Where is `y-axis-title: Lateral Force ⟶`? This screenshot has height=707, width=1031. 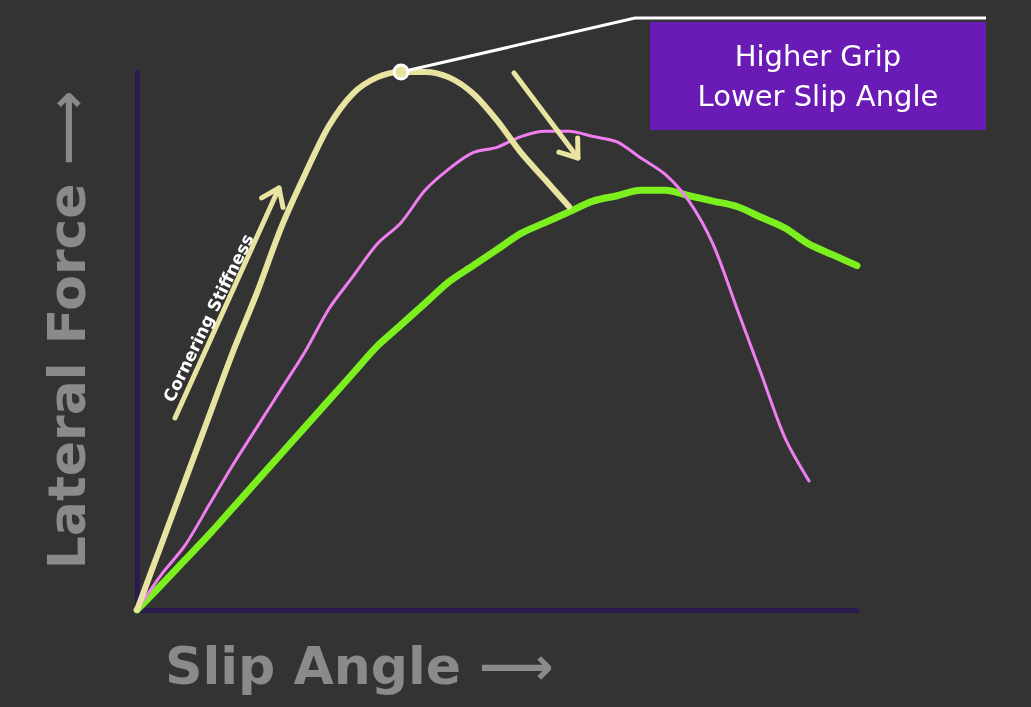 y-axis-title: Lateral Force ⟶ is located at coordinates (66, 330).